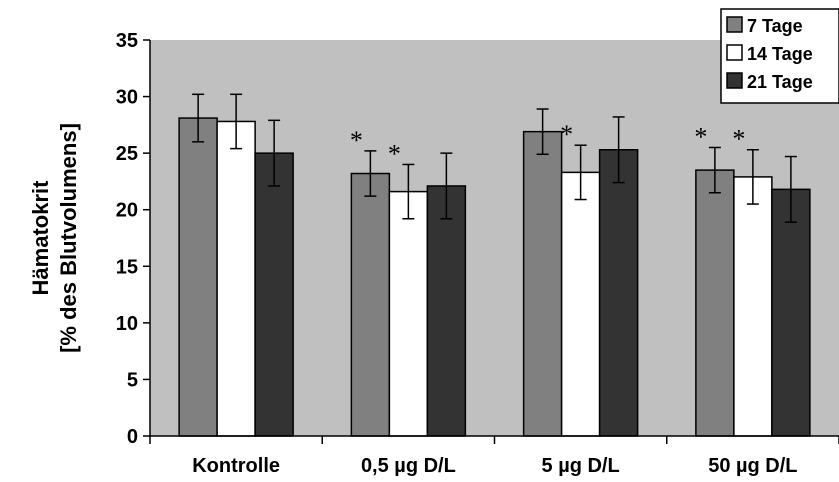 The width and height of the screenshot is (839, 482). Describe the element at coordinates (236, 466) in the screenshot. I see `x-category-label: Kontrolle` at that location.